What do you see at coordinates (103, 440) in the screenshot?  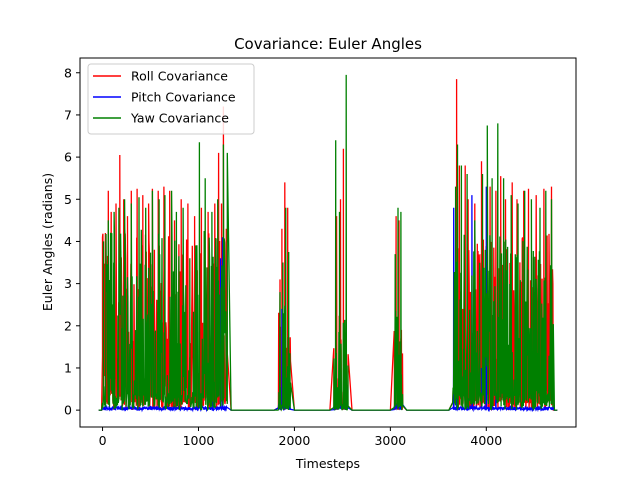 I see `x-tick-label: 0` at bounding box center [103, 440].